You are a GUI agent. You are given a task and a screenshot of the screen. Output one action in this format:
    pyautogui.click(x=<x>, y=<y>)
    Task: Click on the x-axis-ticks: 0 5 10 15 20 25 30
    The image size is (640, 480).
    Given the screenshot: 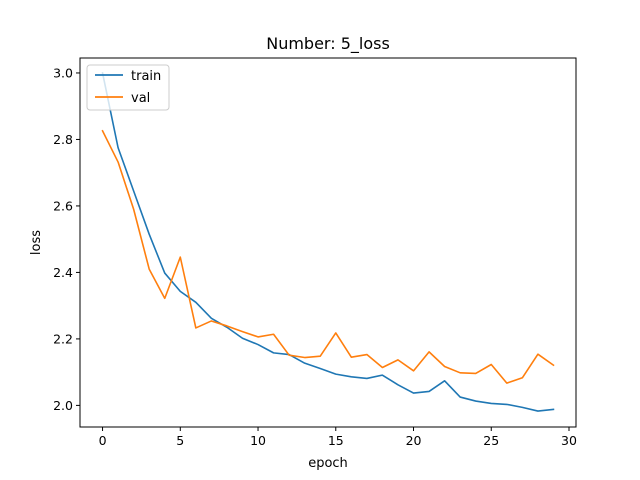 What is the action you would take?
    pyautogui.click(x=338, y=437)
    